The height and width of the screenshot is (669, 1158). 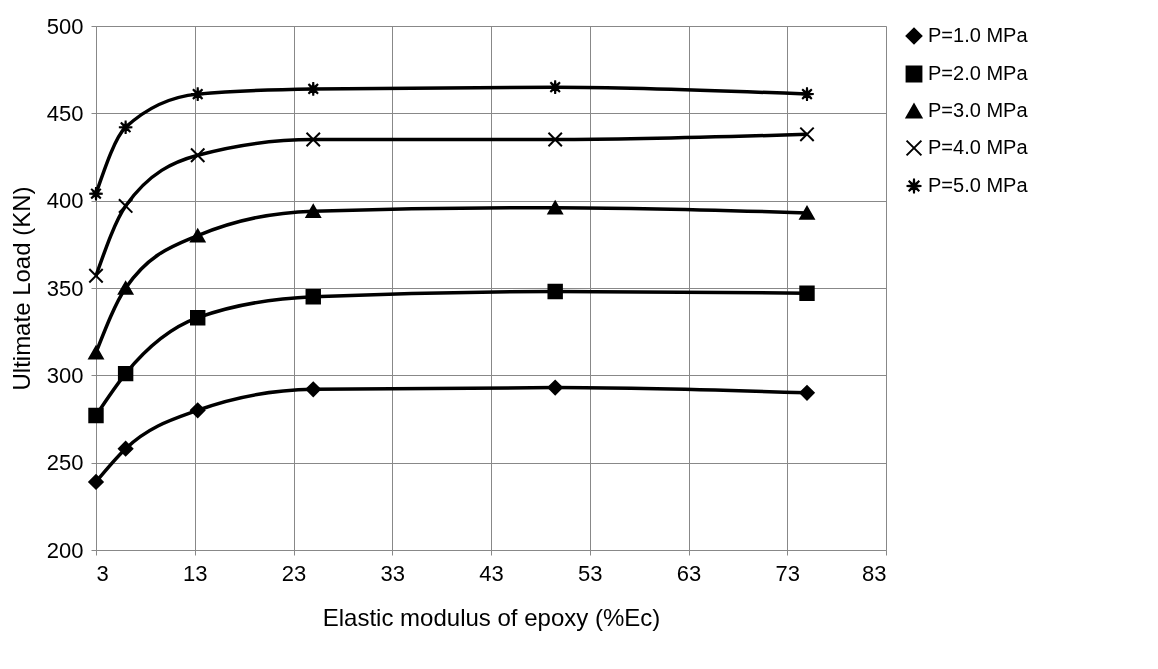 What do you see at coordinates (21, 288) in the screenshot?
I see `y-axis-title: Ultimate Load (KN)` at bounding box center [21, 288].